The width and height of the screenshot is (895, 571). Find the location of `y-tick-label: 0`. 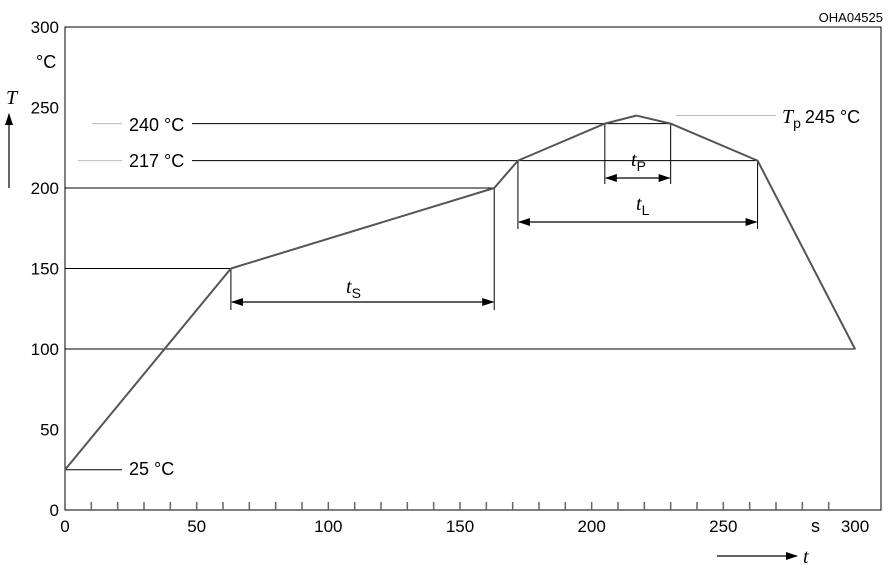

y-tick-label: 0 is located at coordinates (54, 510).